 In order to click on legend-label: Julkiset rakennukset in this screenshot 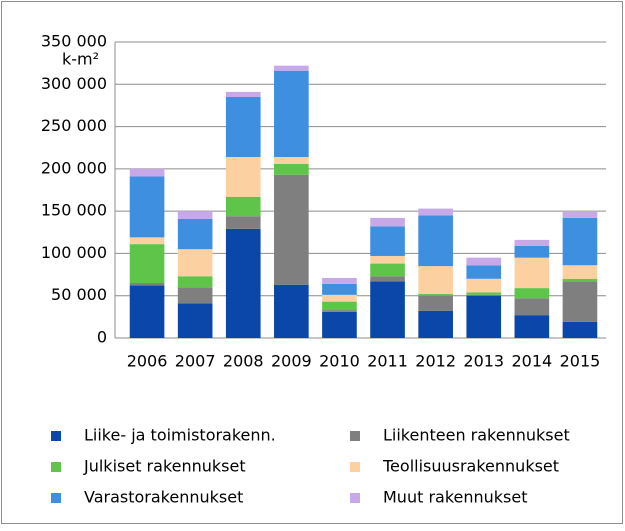, I will do `click(164, 466)`.